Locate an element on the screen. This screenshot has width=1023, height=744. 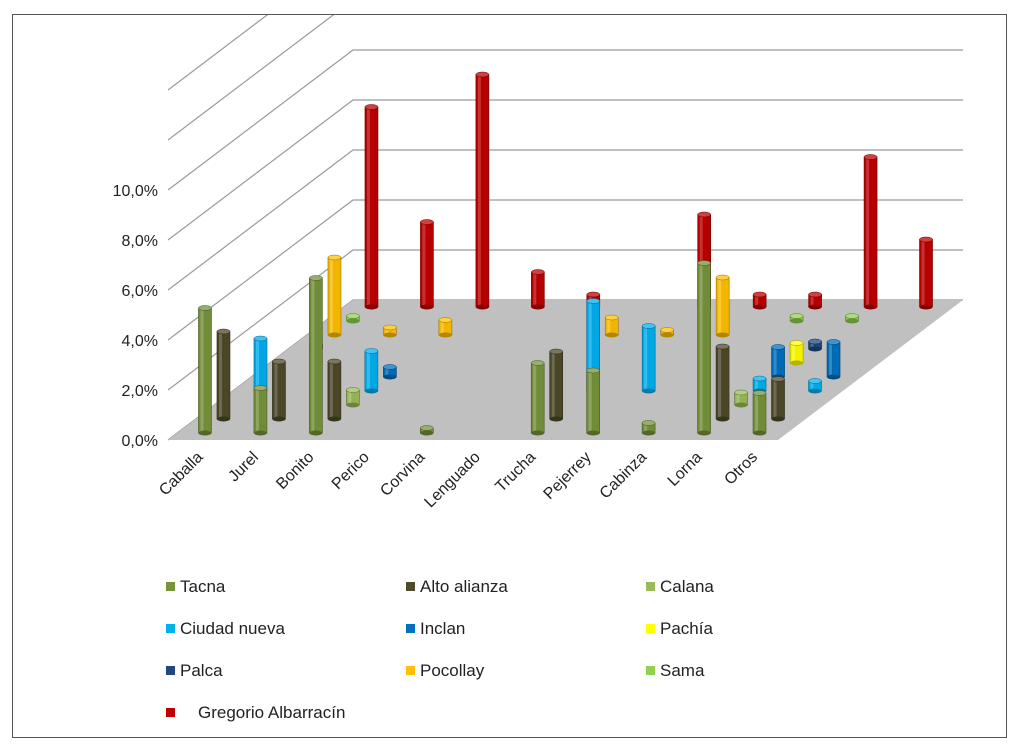
bar-tacna-trucha is located at coordinates (537, 398).